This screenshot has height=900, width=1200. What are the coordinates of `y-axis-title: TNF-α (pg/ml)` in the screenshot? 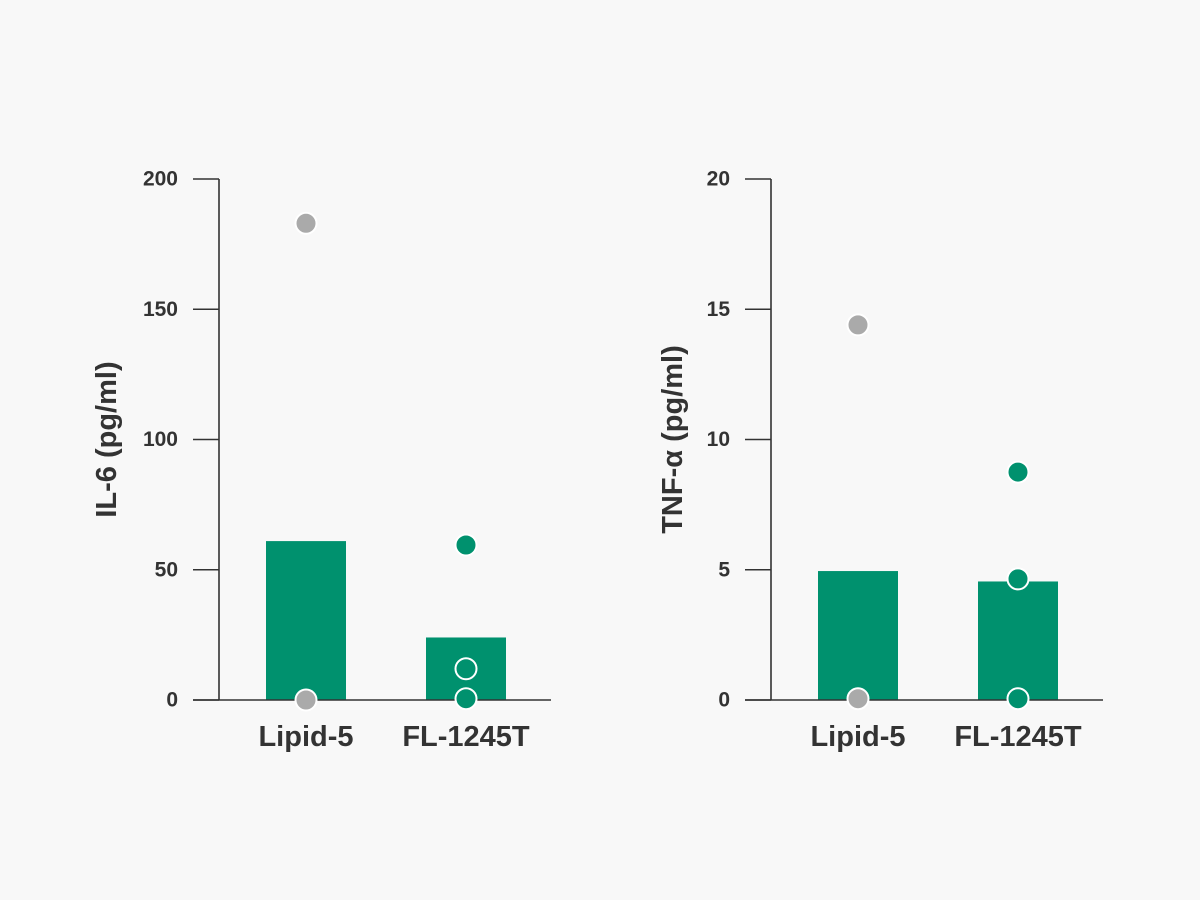 It's located at (673, 439).